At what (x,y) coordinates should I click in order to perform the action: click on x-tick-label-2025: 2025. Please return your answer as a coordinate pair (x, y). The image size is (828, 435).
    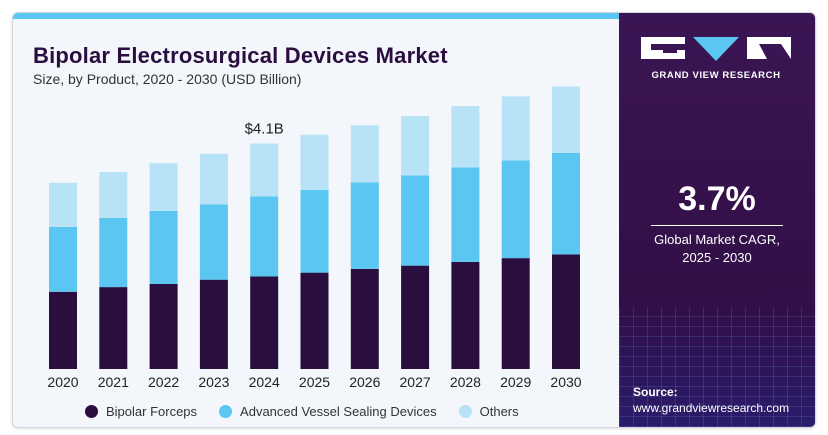
    Looking at the image, I should click on (314, 382).